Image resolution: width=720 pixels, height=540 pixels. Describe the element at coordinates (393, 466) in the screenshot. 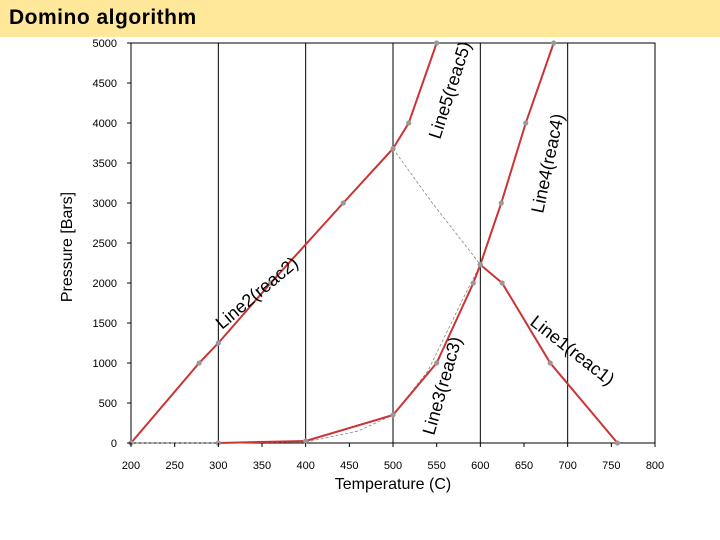

I see `x-tick-label: 500` at that location.